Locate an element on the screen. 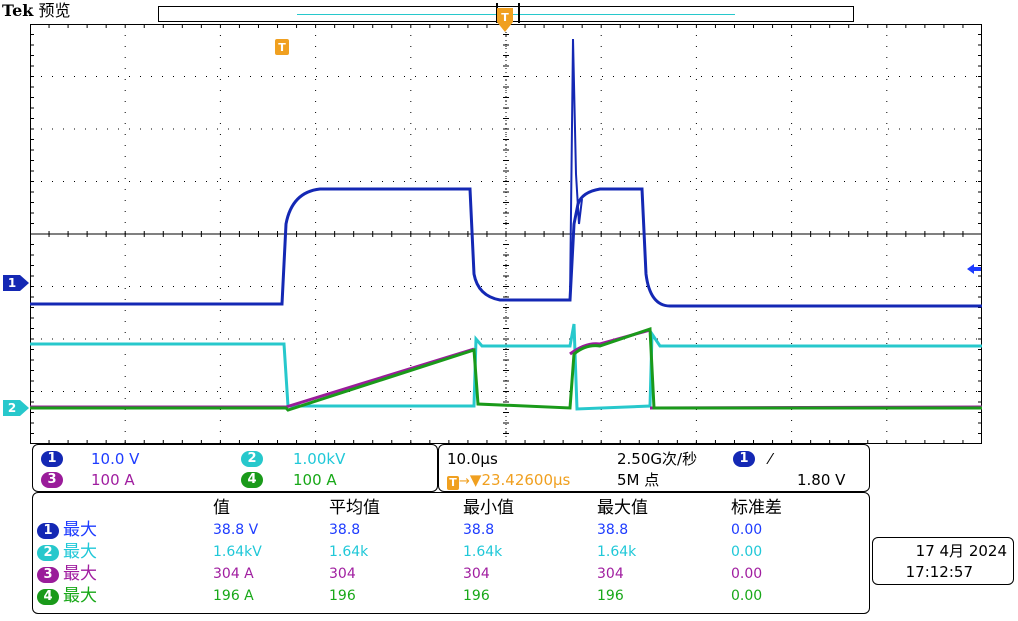 The image size is (1018, 621). mode-label: 预览 is located at coordinates (54, 10).